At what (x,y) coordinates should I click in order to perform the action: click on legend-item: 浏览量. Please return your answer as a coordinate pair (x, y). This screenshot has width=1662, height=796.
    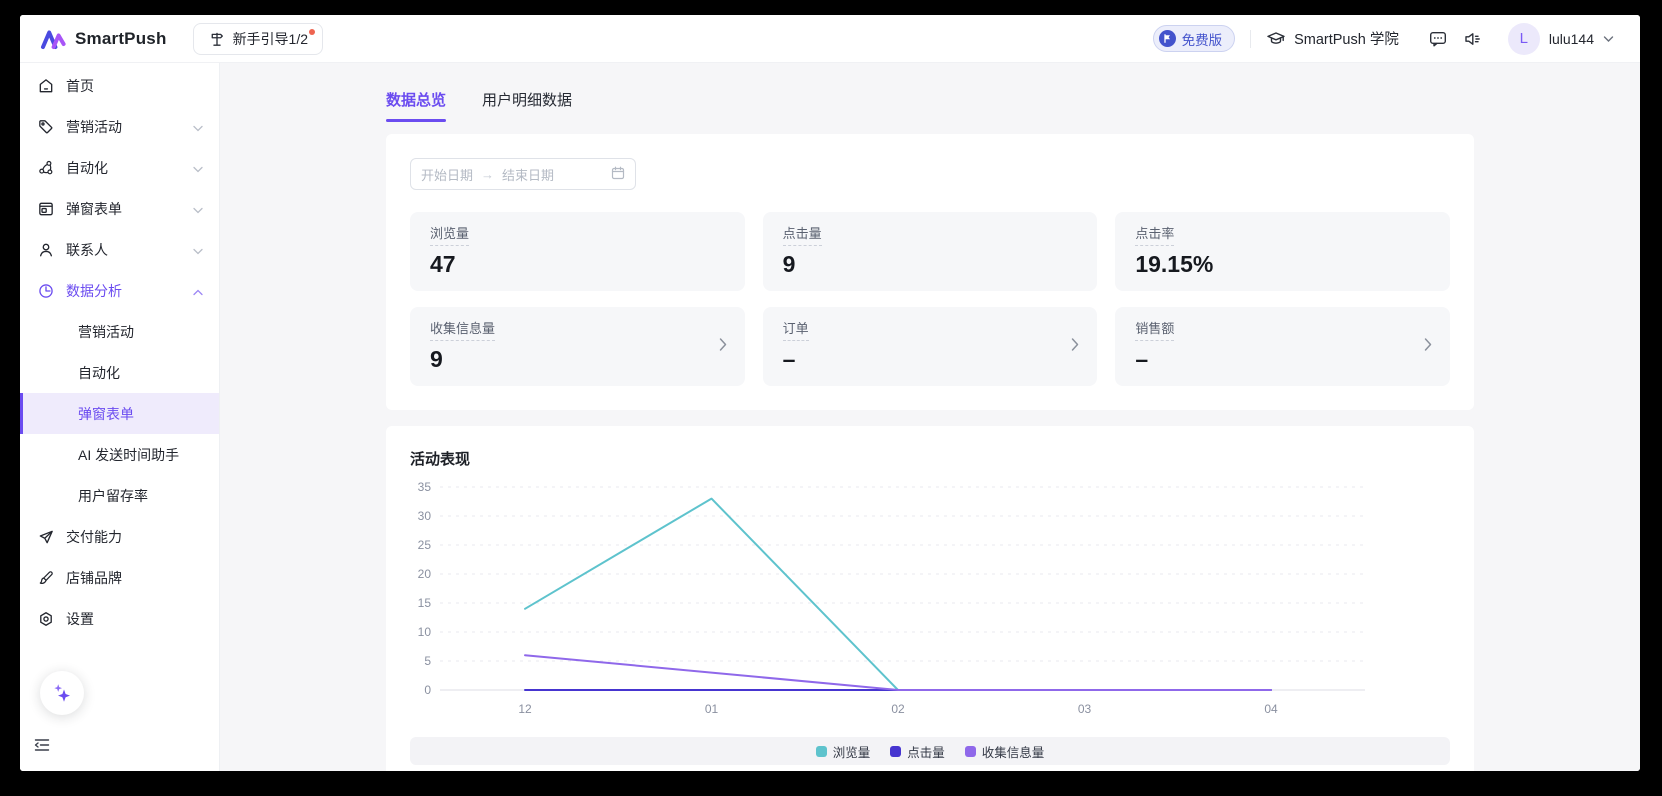
    Looking at the image, I should click on (842, 751).